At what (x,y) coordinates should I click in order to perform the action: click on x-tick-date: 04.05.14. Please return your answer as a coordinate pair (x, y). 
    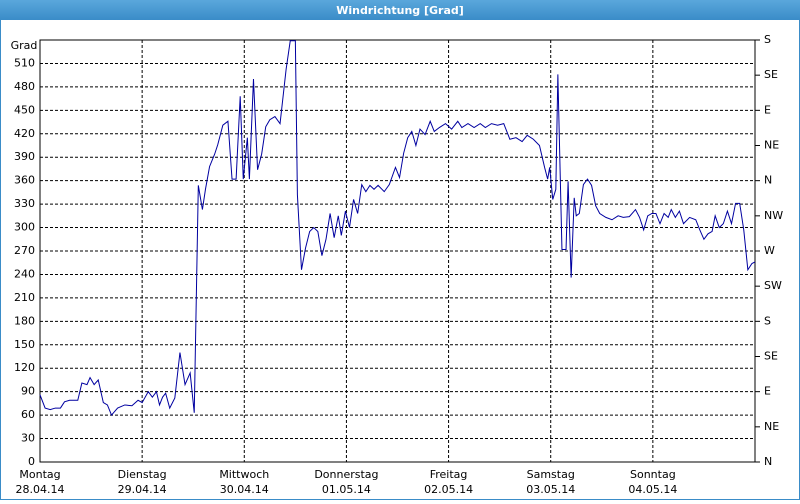
    Looking at the image, I should click on (652, 489).